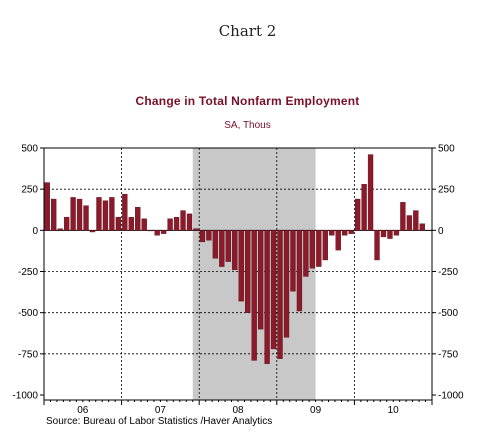 The height and width of the screenshot is (438, 495). Describe the element at coordinates (247, 125) in the screenshot. I see `chart-subtitle: SA, Thous` at that location.